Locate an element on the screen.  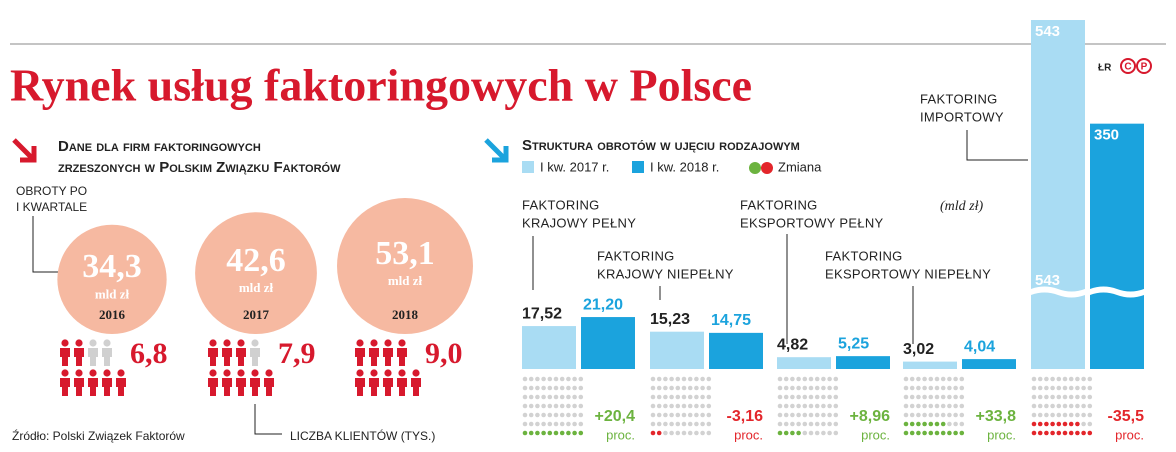
turnover-label: 34,3 is located at coordinates (112, 266).